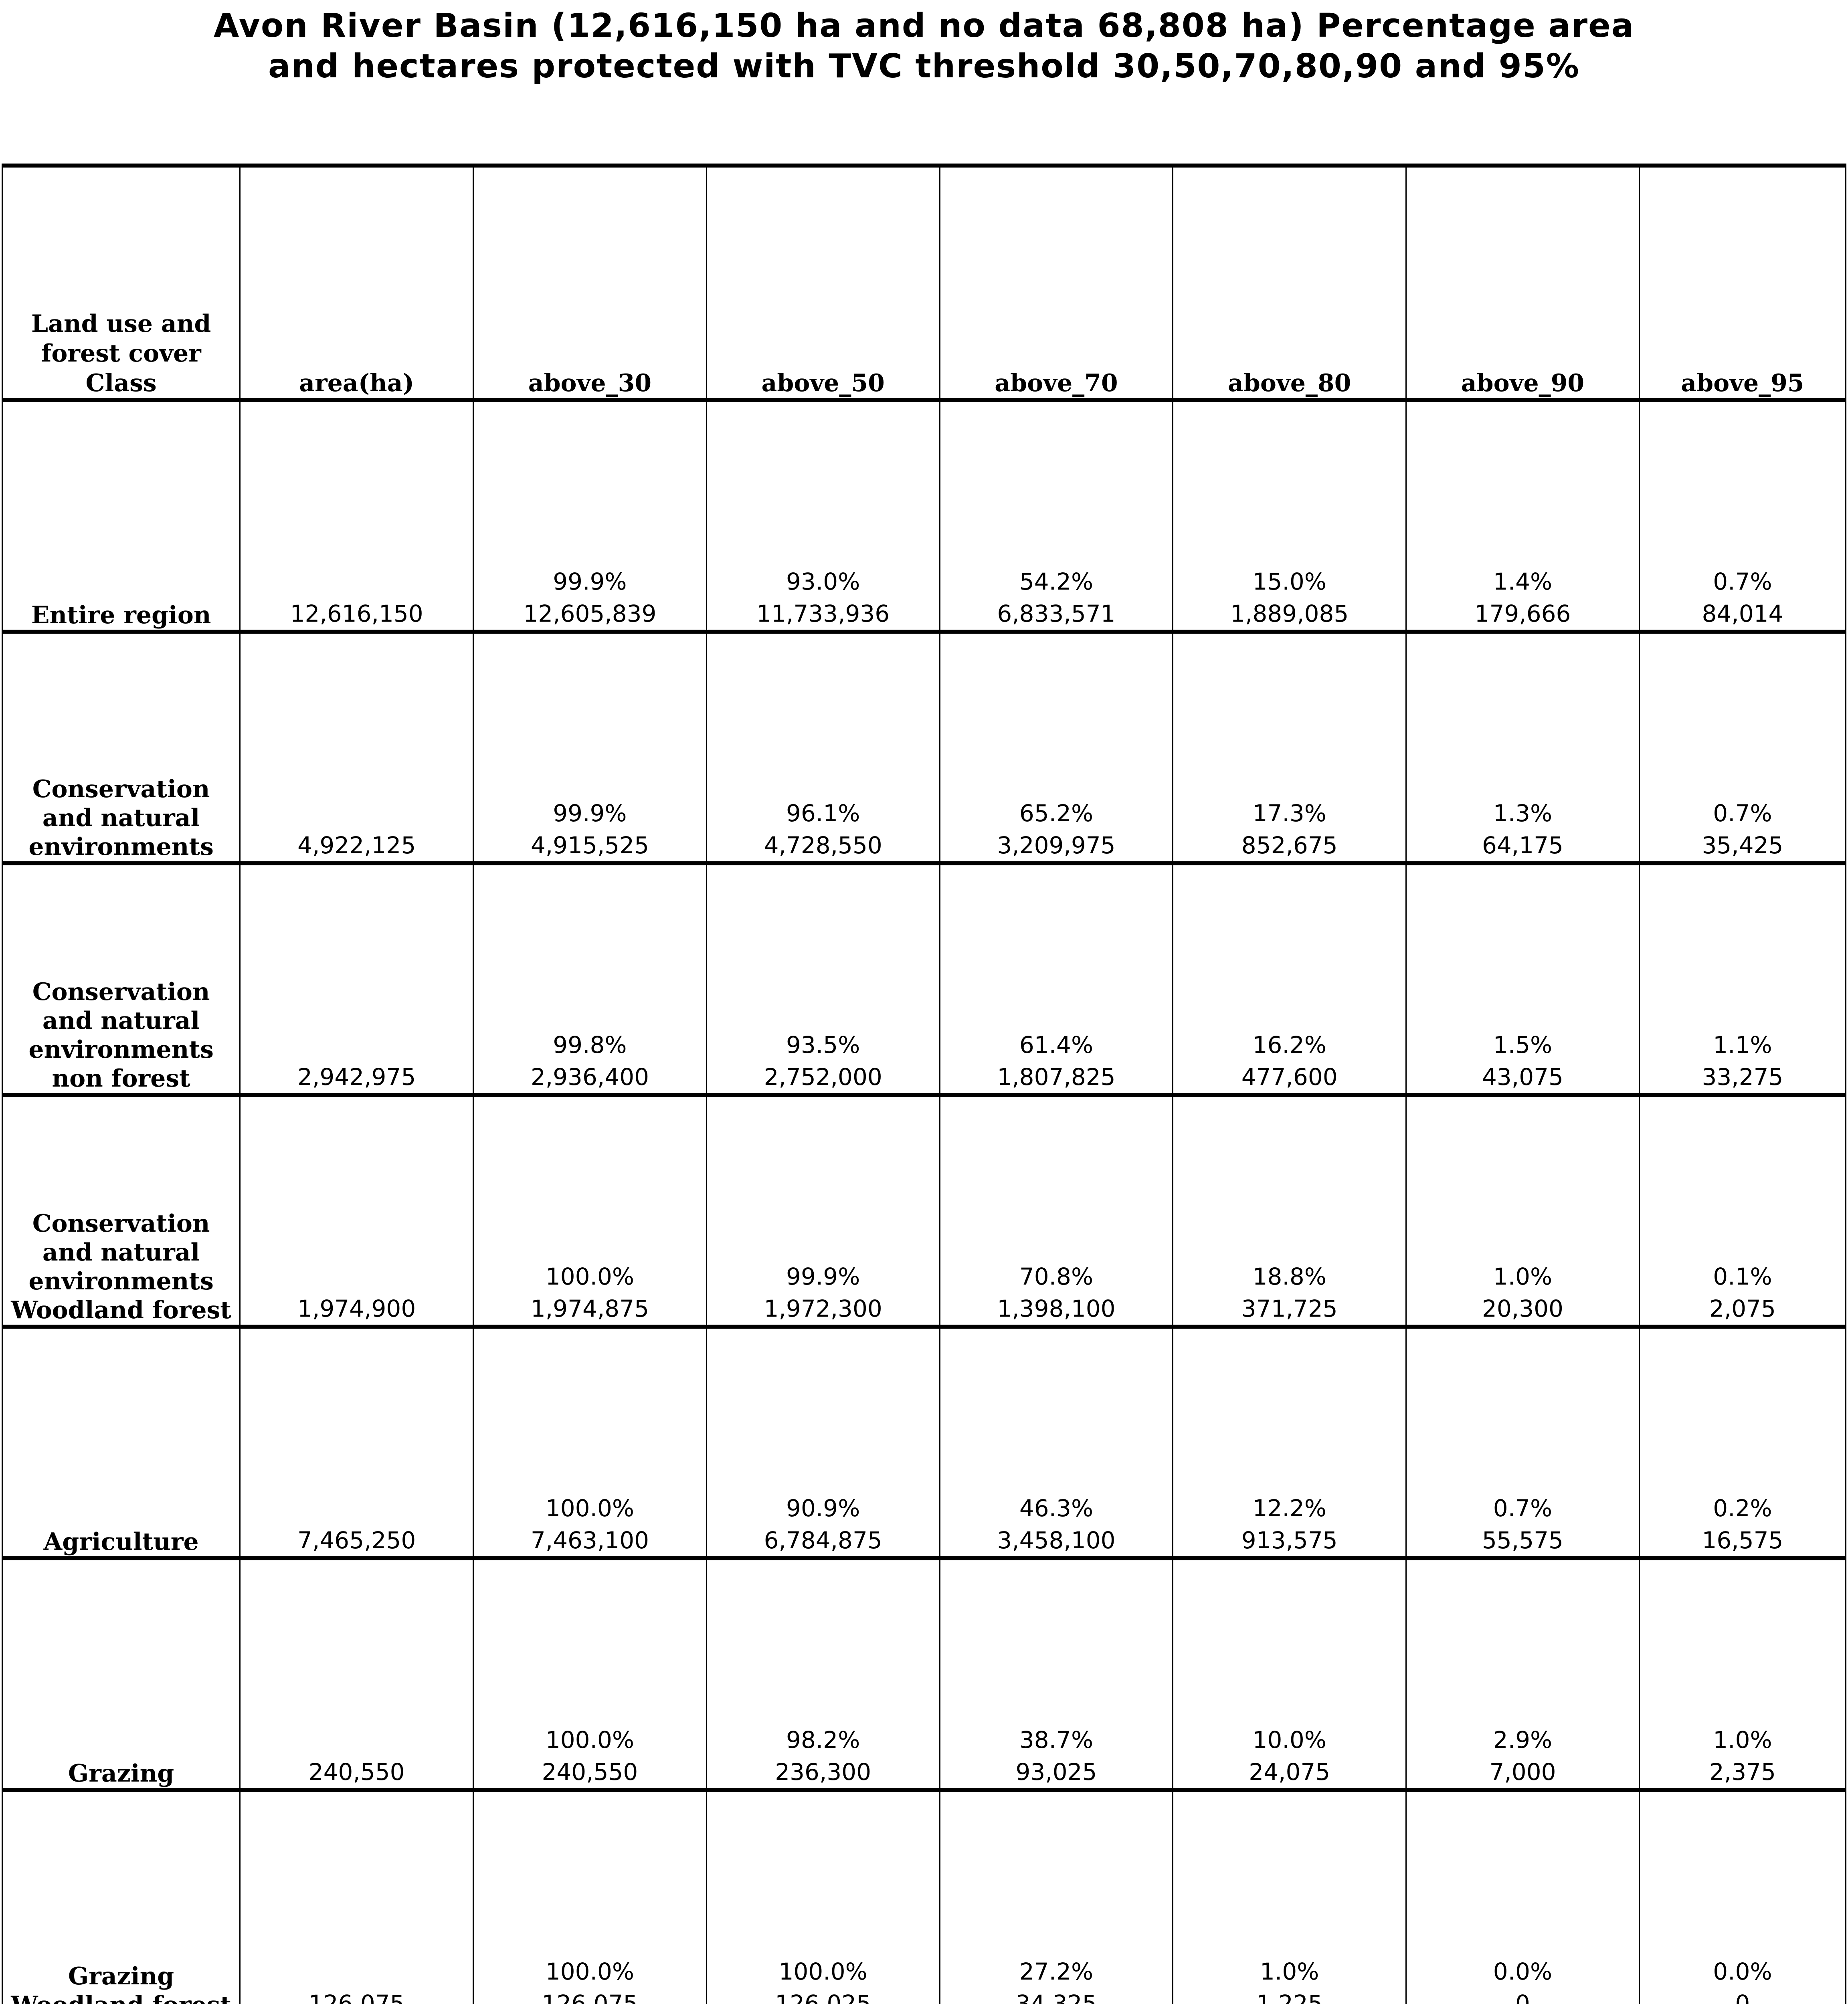  I want to click on cell-above-80: 16.2% 477,600, so click(1289, 979).